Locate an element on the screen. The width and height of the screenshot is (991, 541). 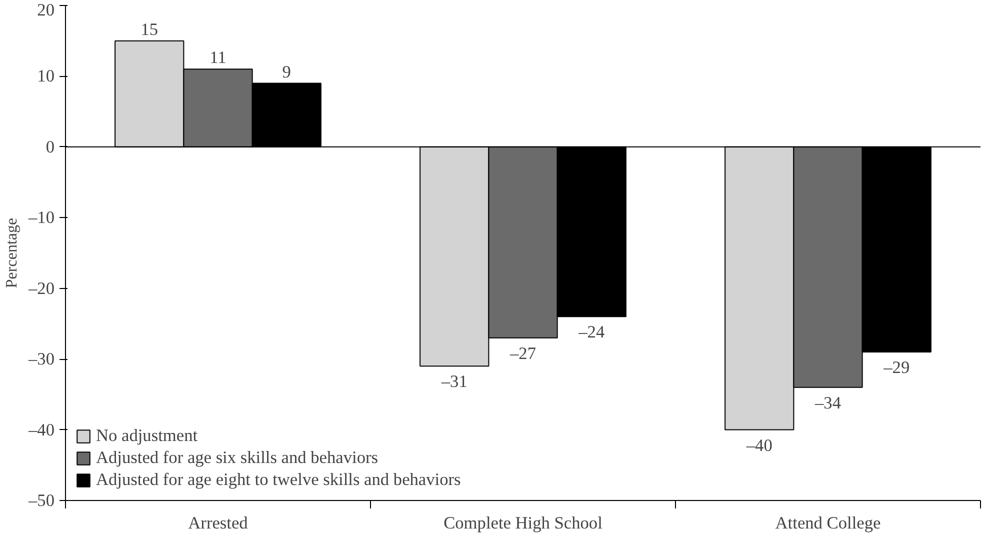
y-tick-label: 10 is located at coordinates (45, 76).